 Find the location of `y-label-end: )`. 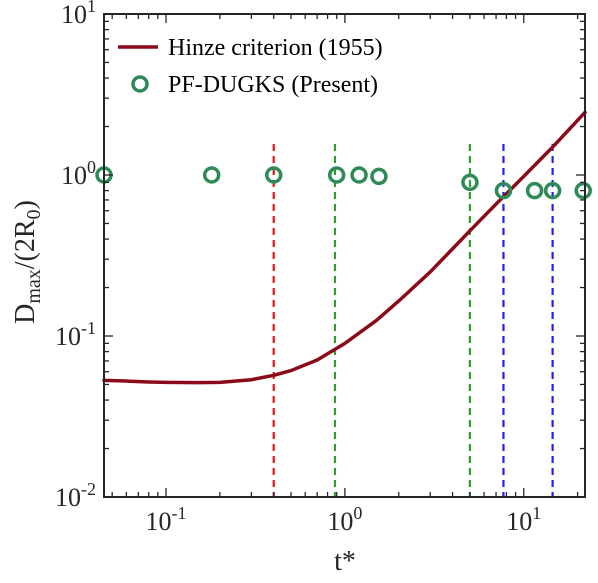

y-label-end: ) is located at coordinates (25, 204).